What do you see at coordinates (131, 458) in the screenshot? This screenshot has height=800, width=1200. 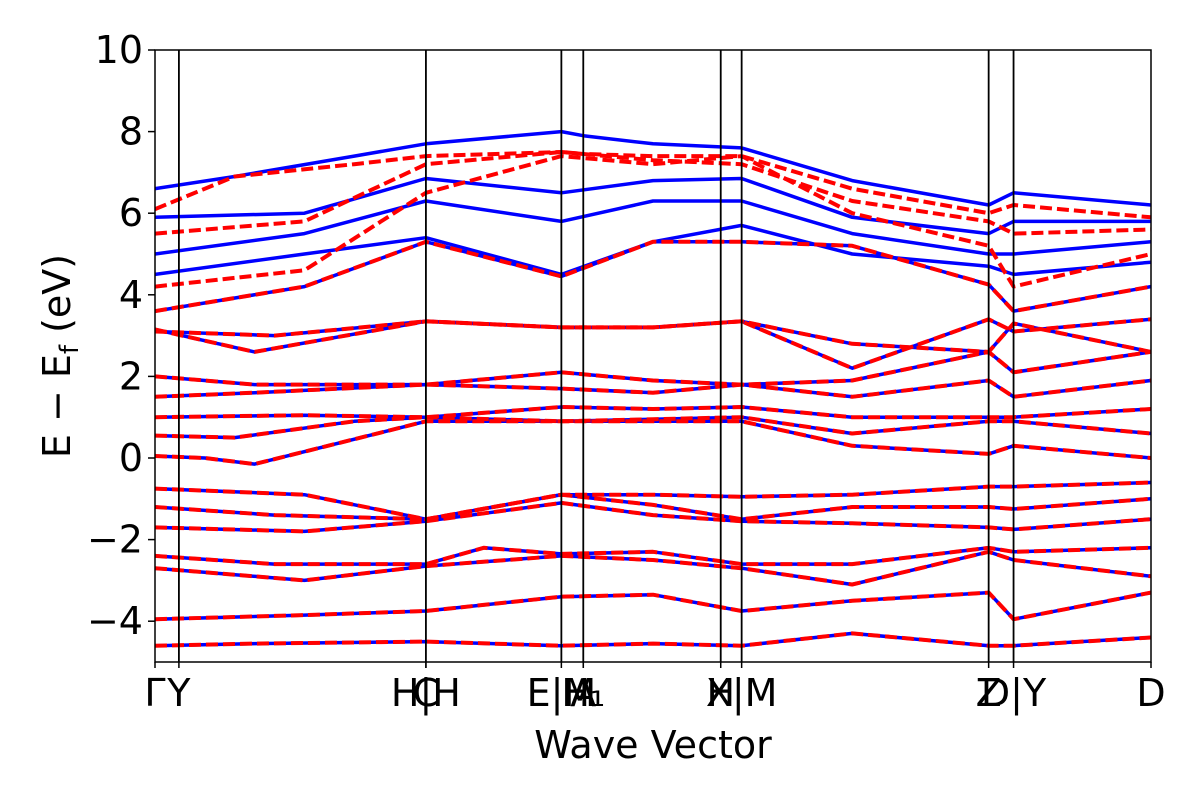 I see `y-tick-label: 0` at bounding box center [131, 458].